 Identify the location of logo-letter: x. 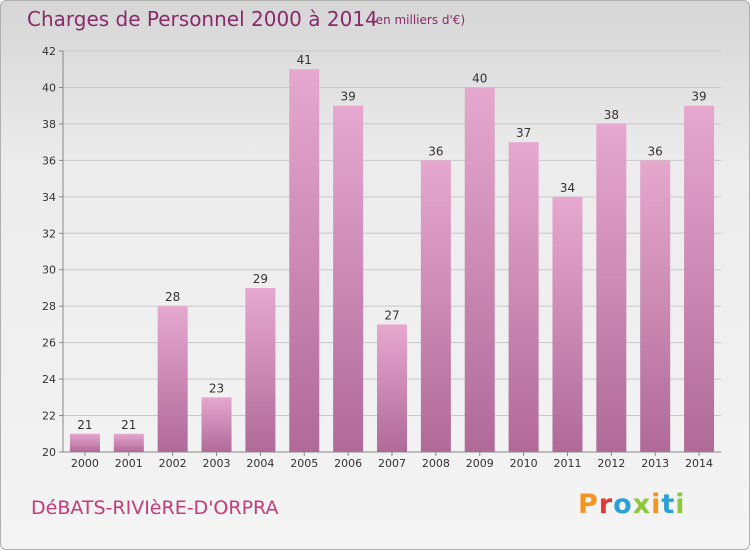
(642, 504).